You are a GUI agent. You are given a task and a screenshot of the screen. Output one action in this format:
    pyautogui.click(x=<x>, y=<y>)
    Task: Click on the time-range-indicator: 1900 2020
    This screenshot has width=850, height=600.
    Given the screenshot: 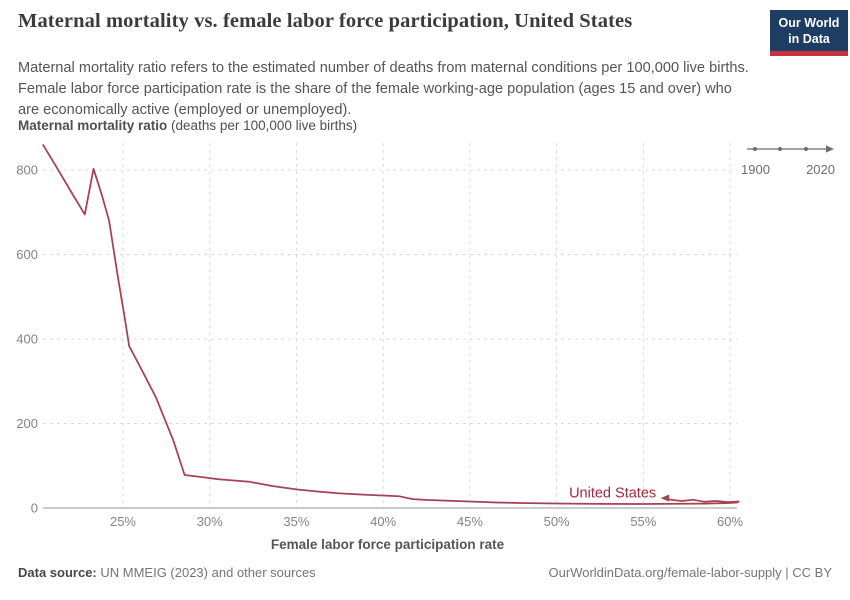 What is the action you would take?
    pyautogui.click(x=788, y=159)
    